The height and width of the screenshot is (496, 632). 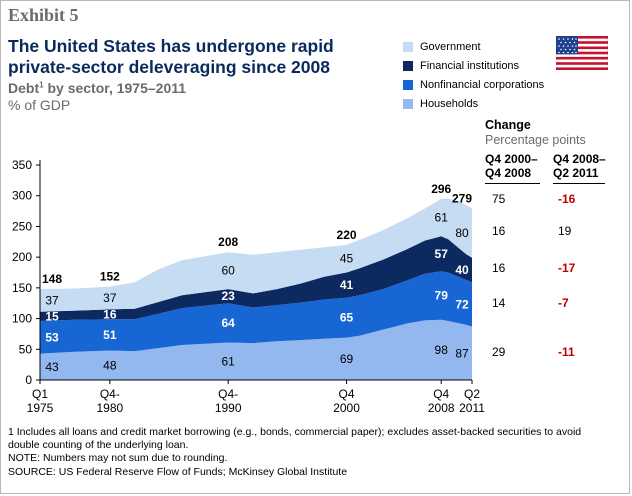 What do you see at coordinates (441, 189) in the screenshot?
I see `total-label: 296` at bounding box center [441, 189].